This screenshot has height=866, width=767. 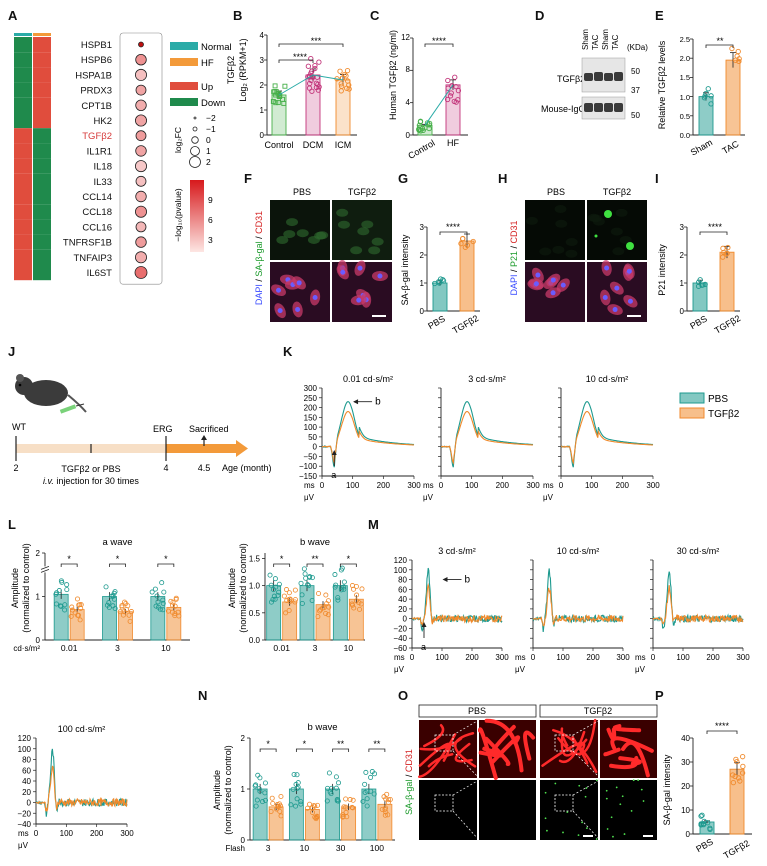 I want to click on y-tick-label: 250, so click(x=311, y=398).